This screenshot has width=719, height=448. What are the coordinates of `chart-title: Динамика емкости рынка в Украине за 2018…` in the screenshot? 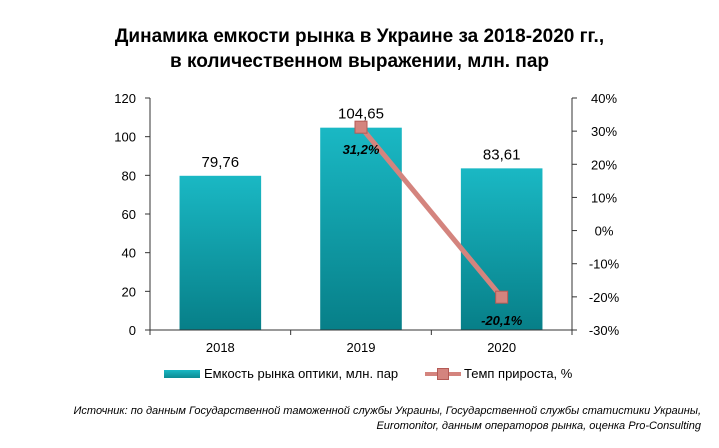 It's located at (359, 49).